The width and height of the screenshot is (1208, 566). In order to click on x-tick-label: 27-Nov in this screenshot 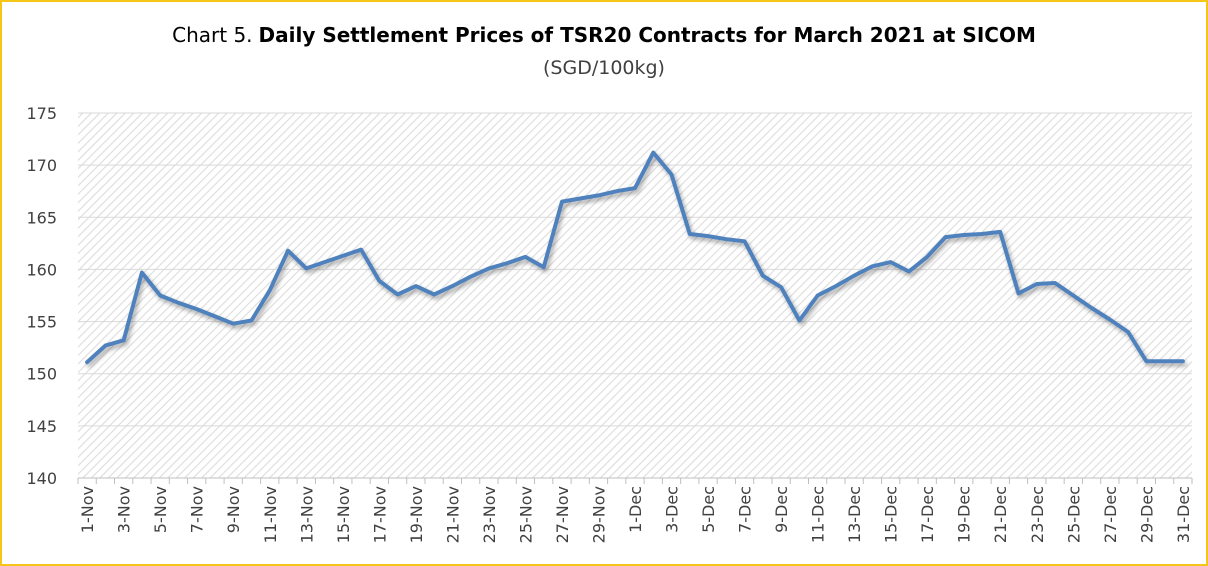, I will do `click(562, 514)`.